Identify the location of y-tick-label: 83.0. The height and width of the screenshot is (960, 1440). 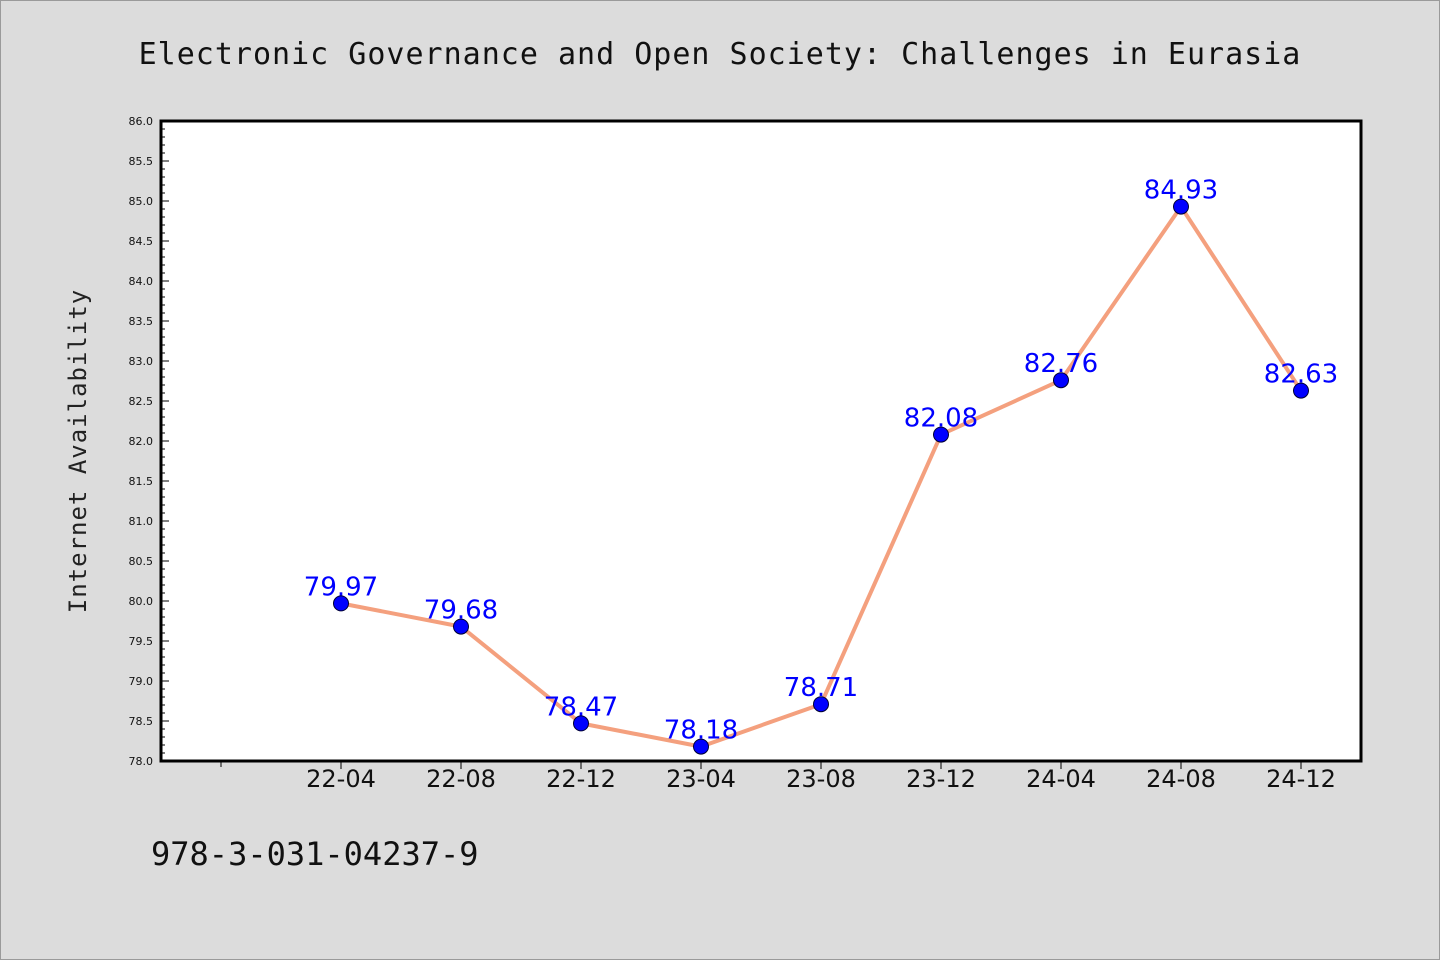
(141, 361).